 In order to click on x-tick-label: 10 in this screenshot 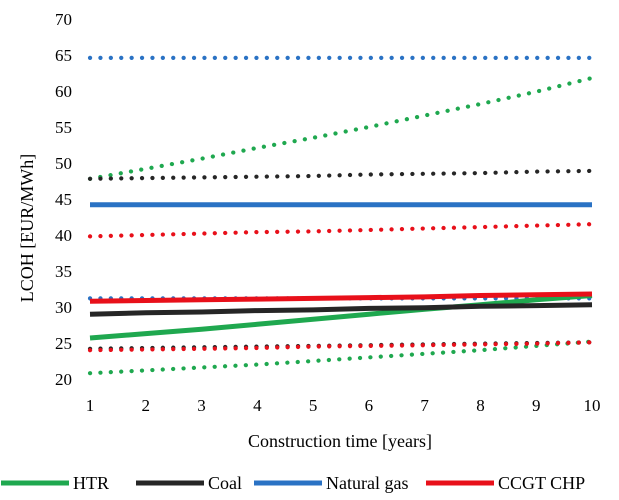, I will do `click(592, 405)`.